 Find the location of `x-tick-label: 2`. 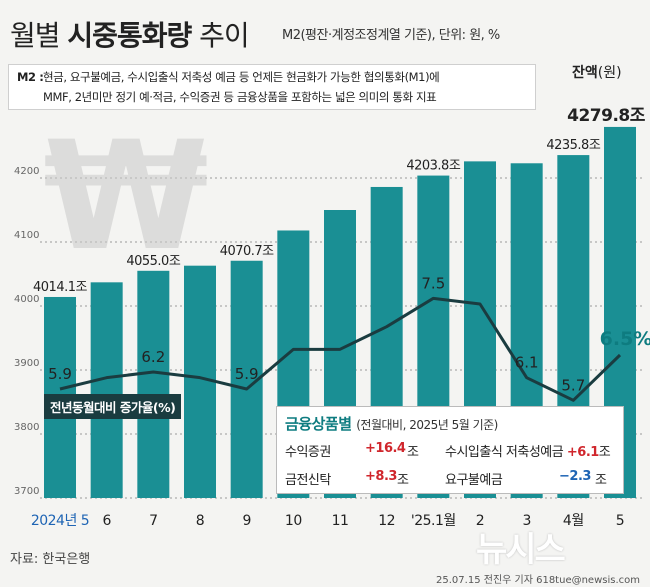

x-tick-label: 2 is located at coordinates (480, 521).